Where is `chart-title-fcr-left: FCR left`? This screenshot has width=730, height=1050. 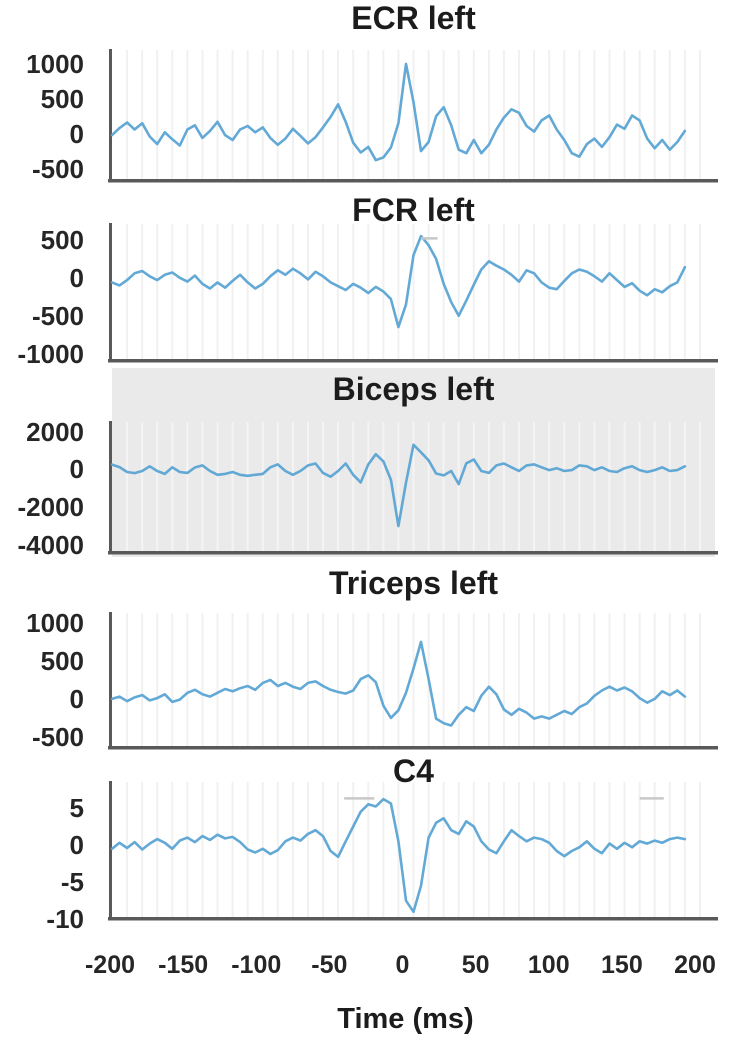
chart-title-fcr-left: FCR left is located at coordinates (413, 210).